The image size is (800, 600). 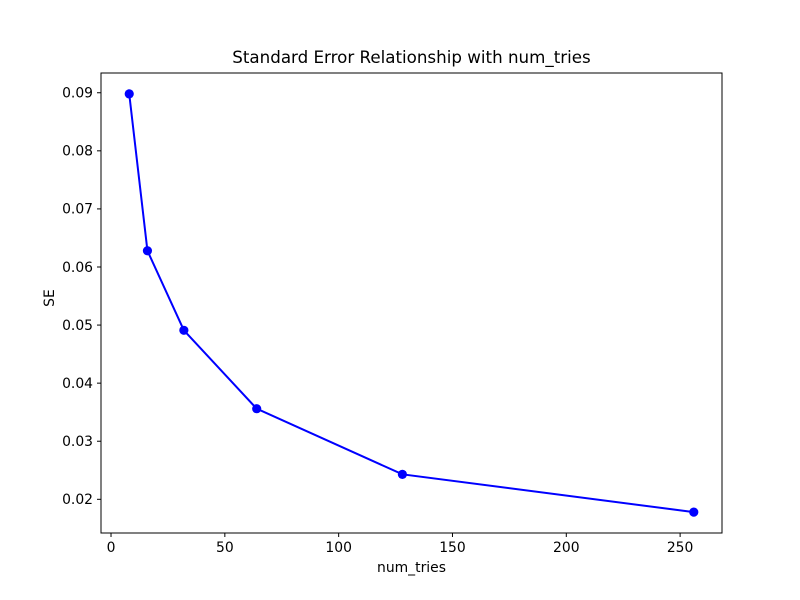 I want to click on y-tick-label: 0.06, so click(x=77, y=268).